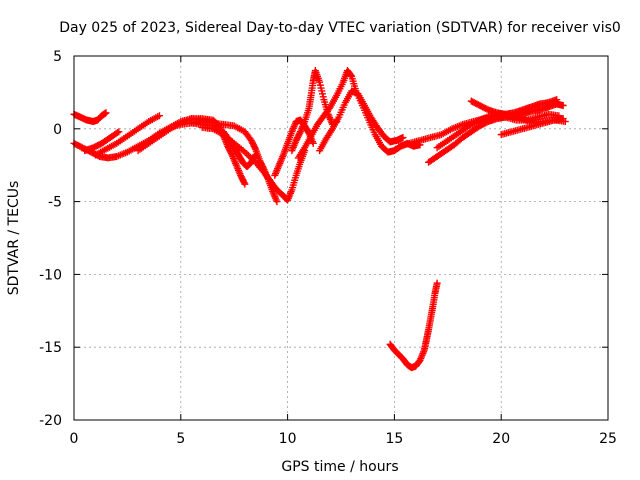 The image size is (640, 480). I want to click on series-s4, so click(127, 135).